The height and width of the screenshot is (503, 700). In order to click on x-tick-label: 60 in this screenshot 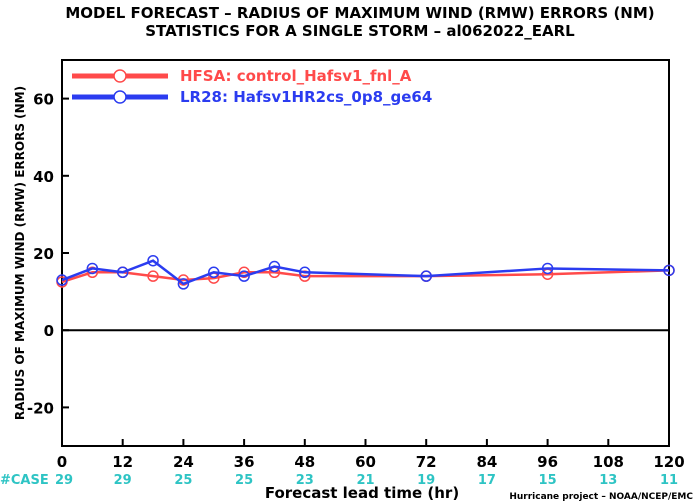, I will do `click(365, 462)`.